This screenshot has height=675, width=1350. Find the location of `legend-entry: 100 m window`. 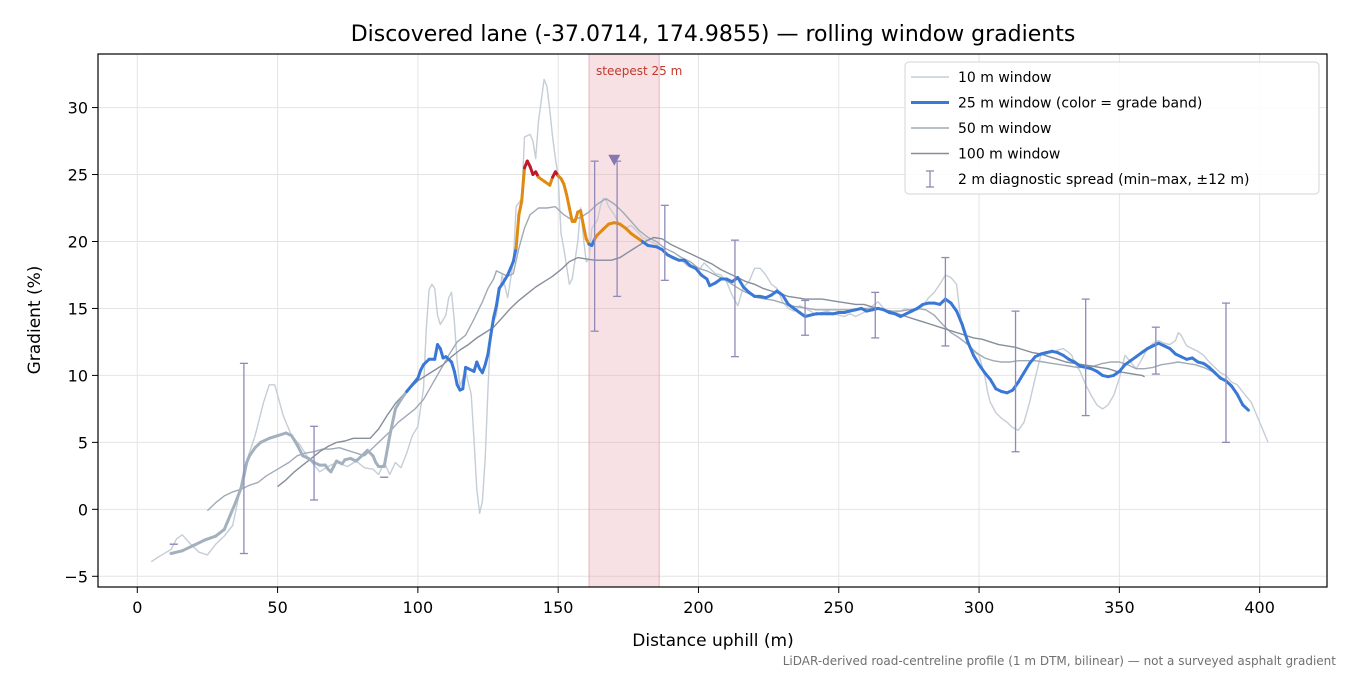

legend-entry: 100 m window is located at coordinates (985, 155).